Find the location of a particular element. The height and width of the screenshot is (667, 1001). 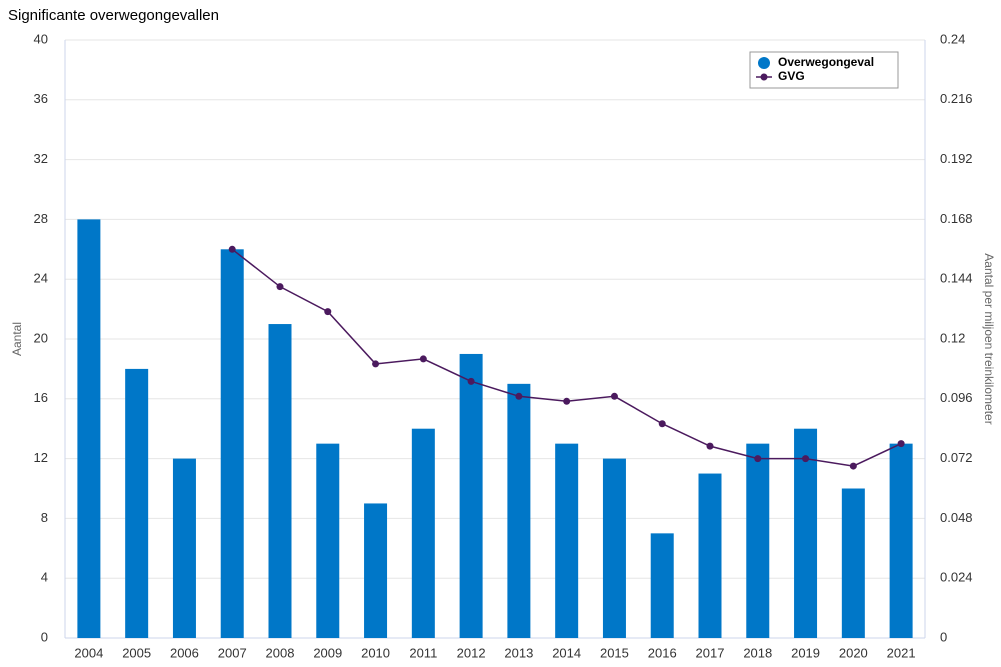

x-tick-label: 2018 is located at coordinates (757, 652).